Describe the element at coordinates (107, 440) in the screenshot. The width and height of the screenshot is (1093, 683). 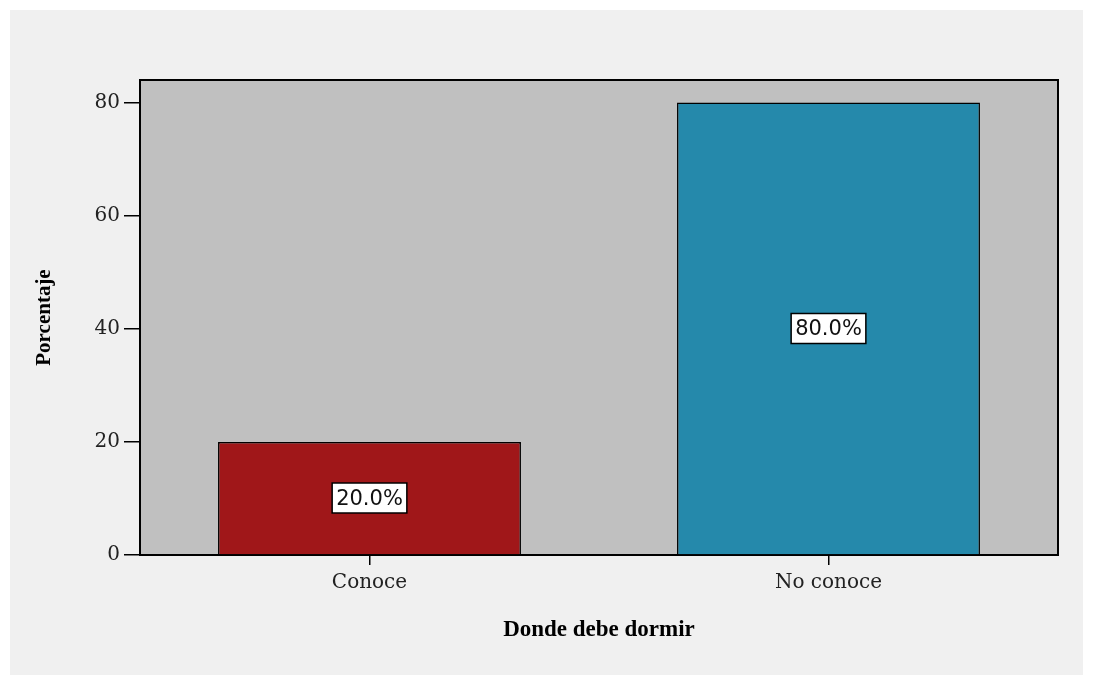
I see `y-tick-label: 20` at that location.